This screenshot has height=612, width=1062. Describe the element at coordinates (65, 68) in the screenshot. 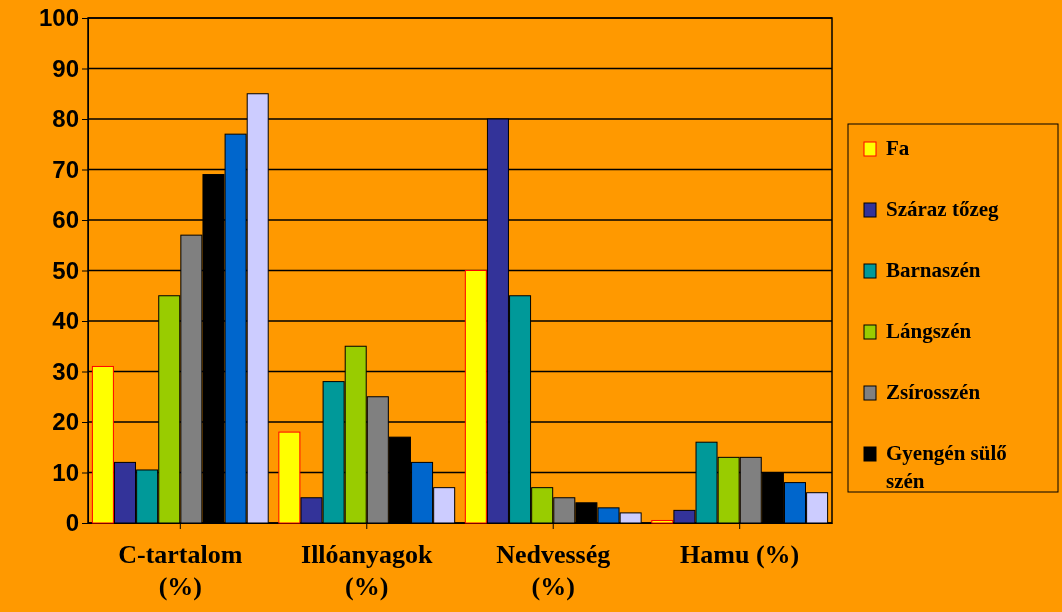

I see `y-tick-label: 90` at that location.